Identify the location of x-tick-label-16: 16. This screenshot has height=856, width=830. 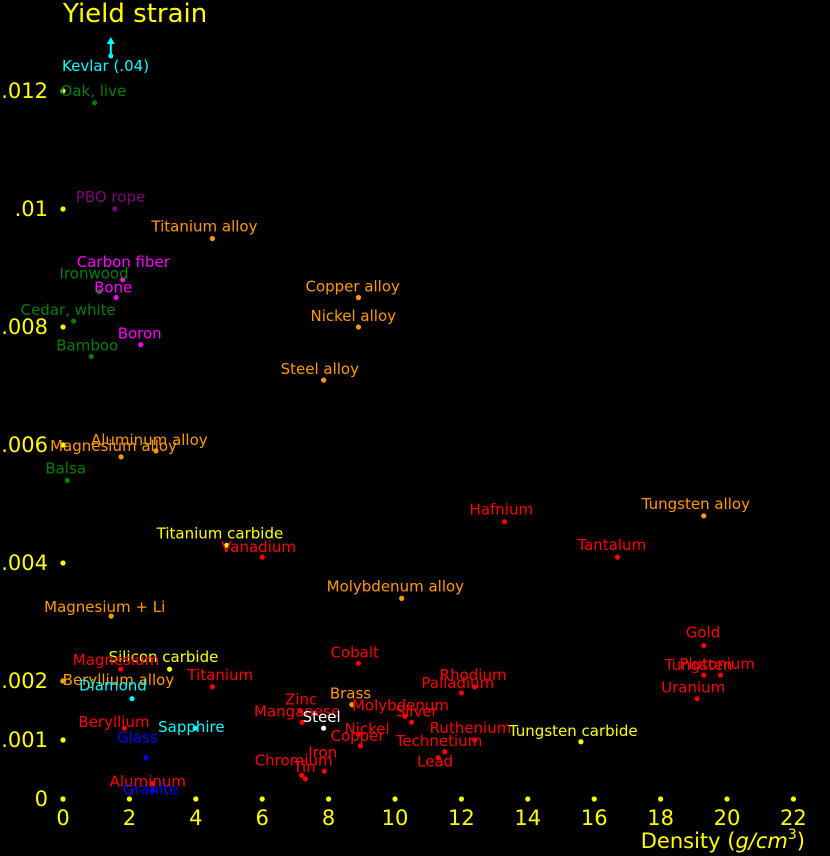
(594, 818).